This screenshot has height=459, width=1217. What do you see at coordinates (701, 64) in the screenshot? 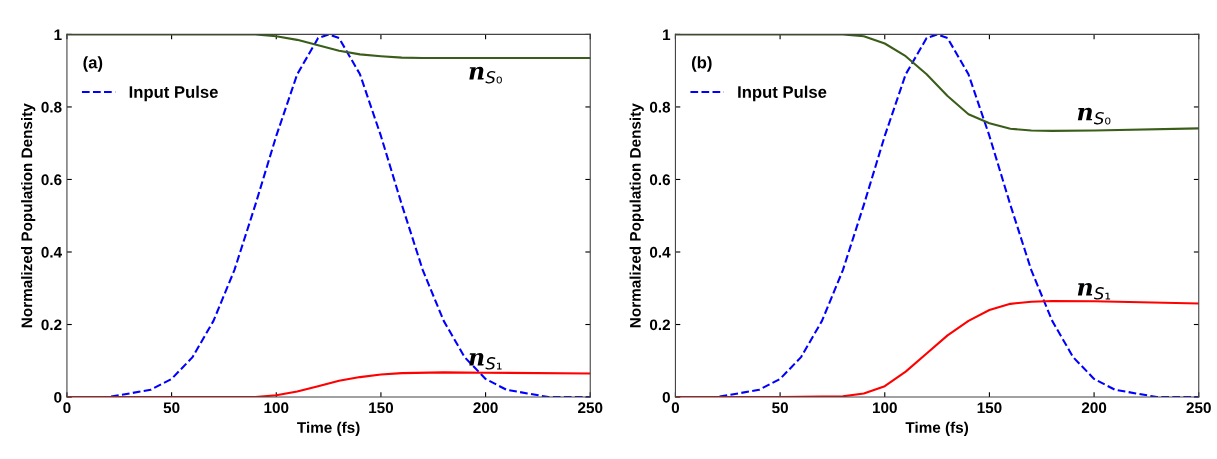
I see `annotation: (b)` at bounding box center [701, 64].